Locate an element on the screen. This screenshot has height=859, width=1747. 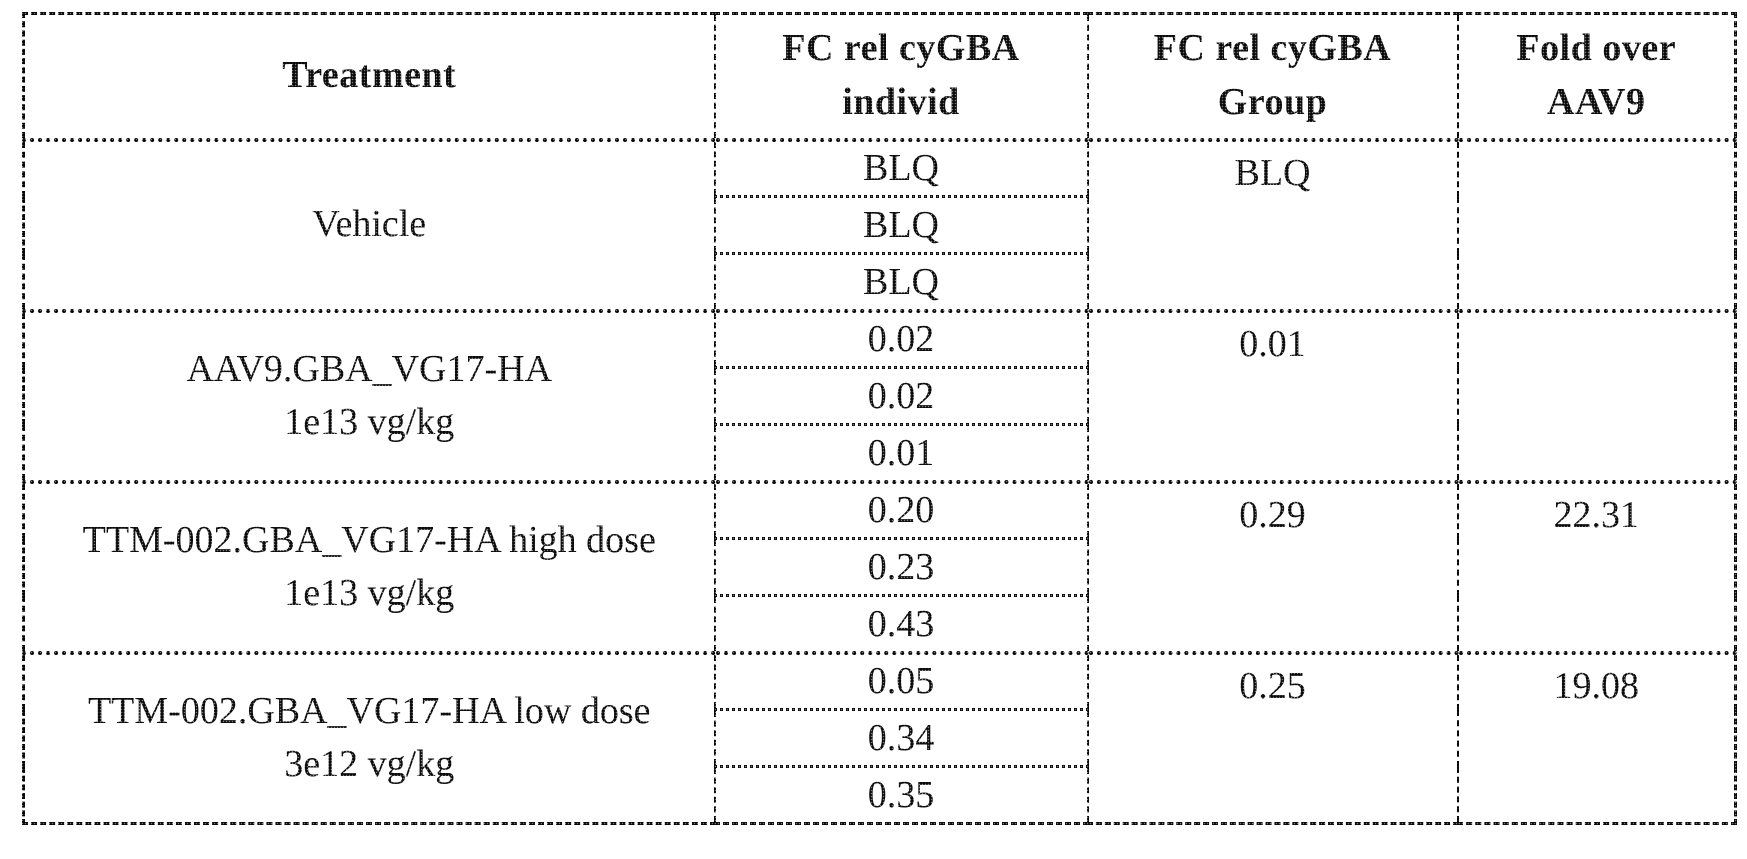
treatment-cell: Vehicle is located at coordinates (369, 224).